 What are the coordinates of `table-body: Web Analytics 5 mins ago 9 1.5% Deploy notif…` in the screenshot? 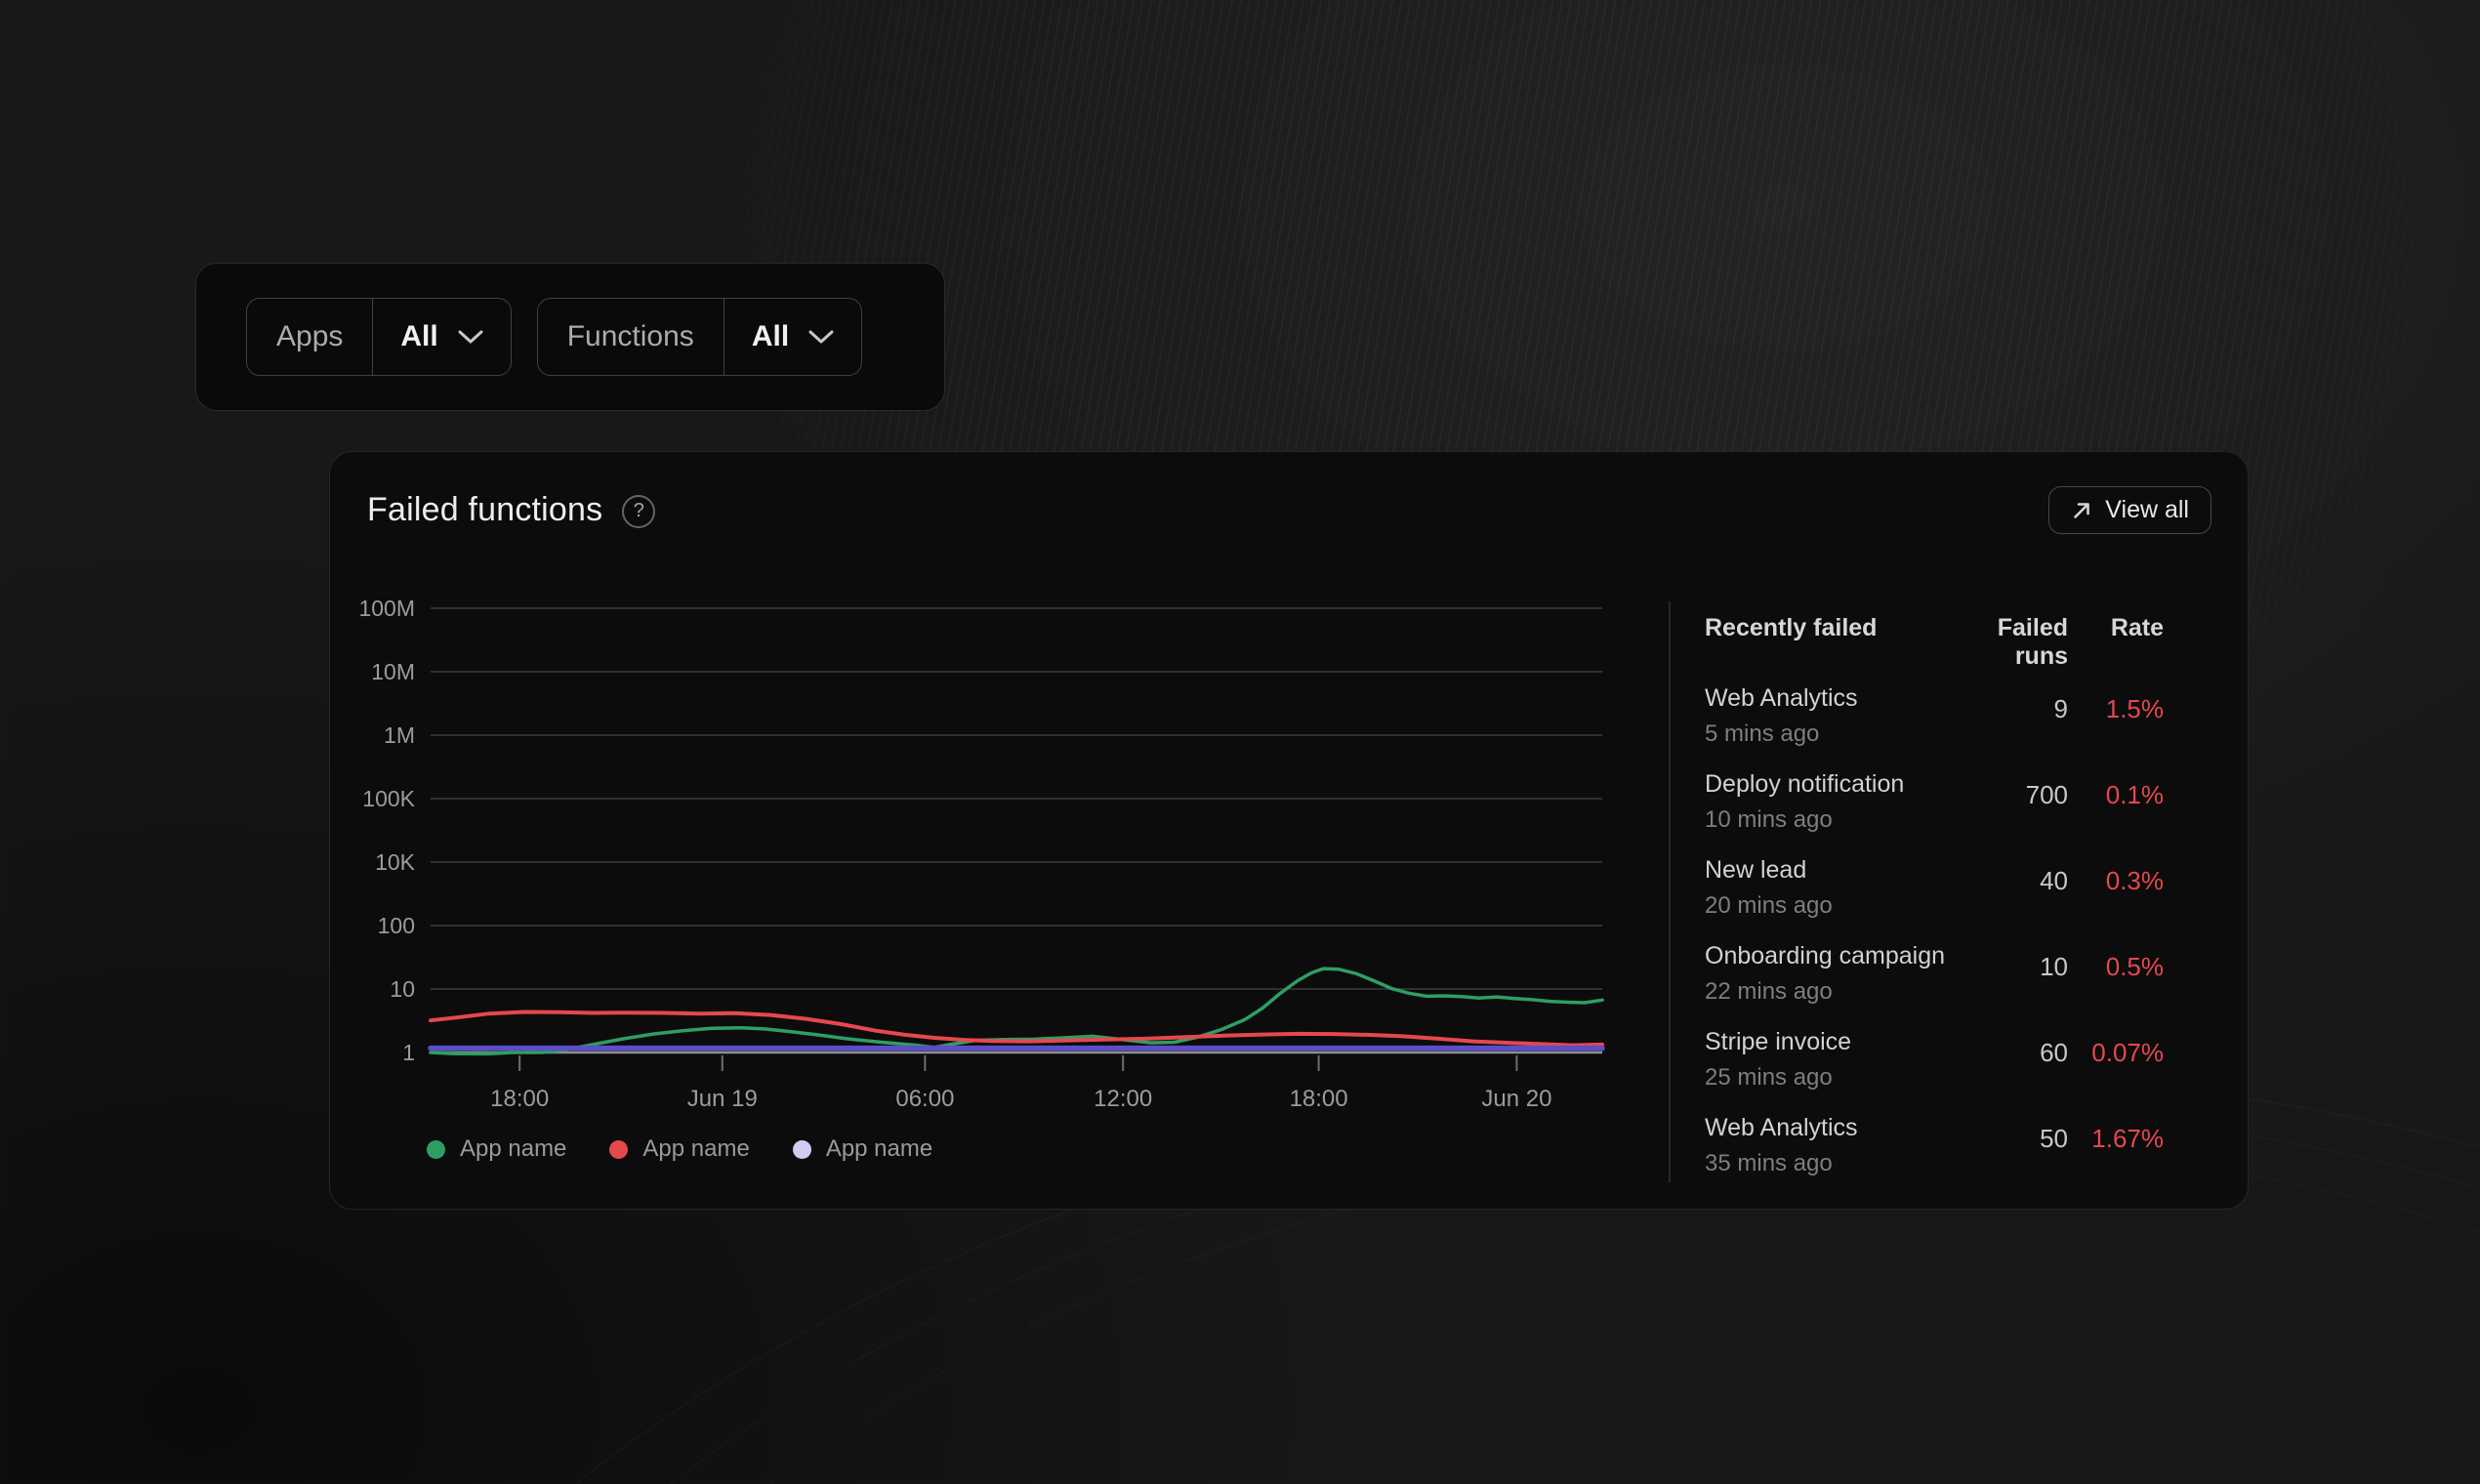 It's located at (1935, 942).